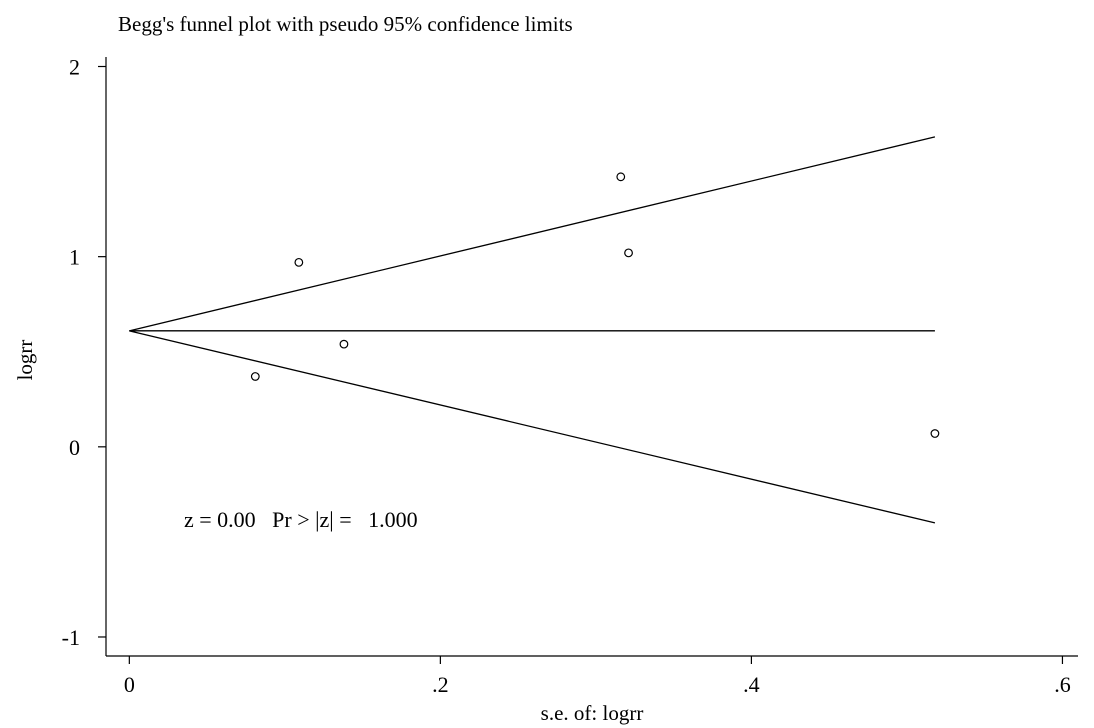 Image resolution: width=1094 pixels, height=728 pixels. Describe the element at coordinates (71, 637) in the screenshot. I see `y-tick-label: -1` at that location.